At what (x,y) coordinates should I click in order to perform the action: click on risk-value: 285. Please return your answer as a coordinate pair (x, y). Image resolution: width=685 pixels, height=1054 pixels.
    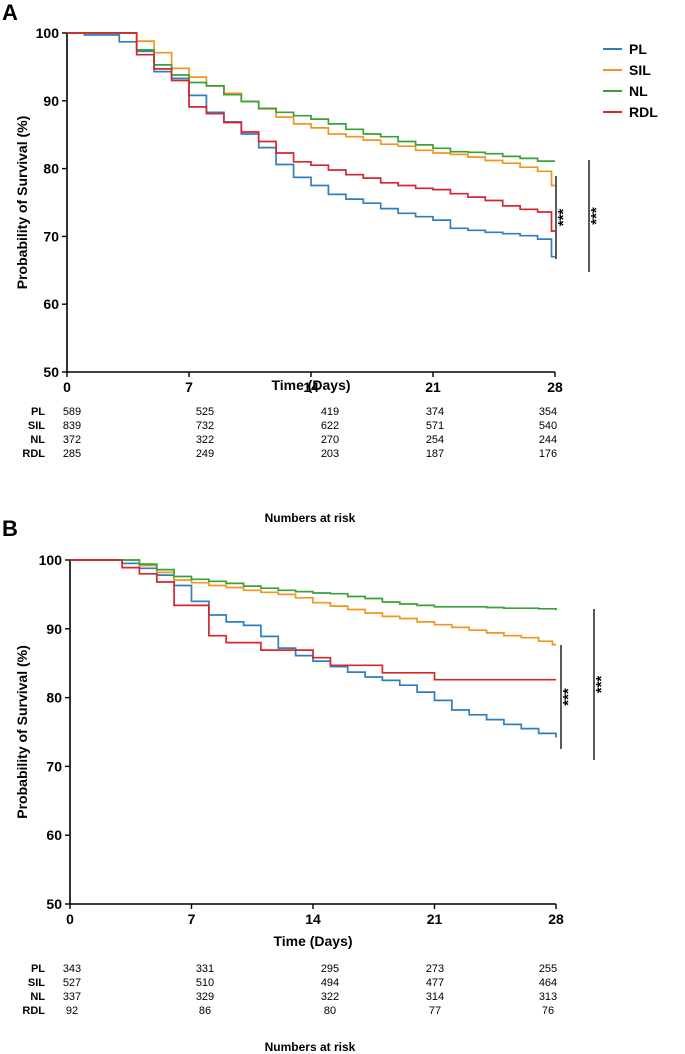
    Looking at the image, I should click on (72, 454).